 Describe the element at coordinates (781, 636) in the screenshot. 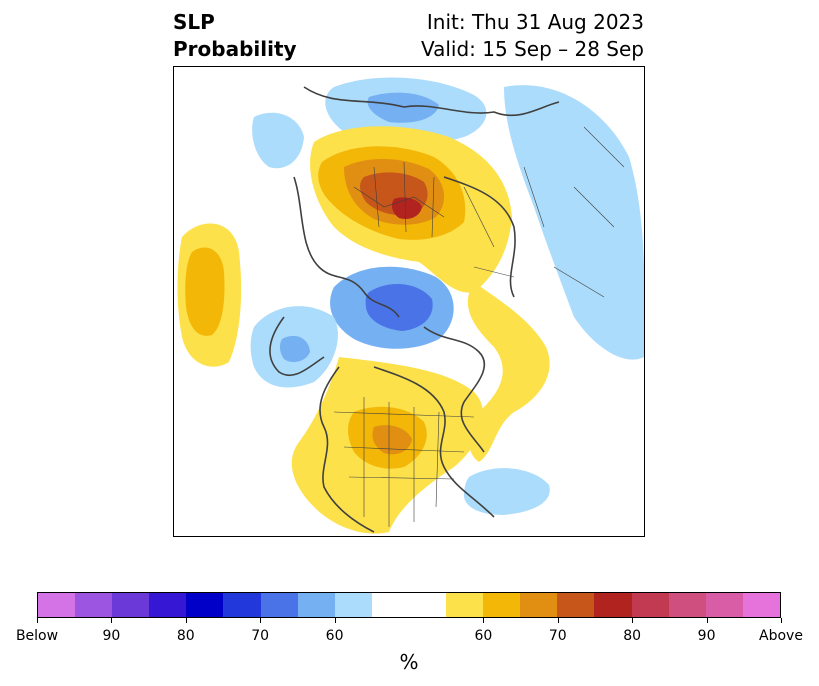

I see `colorbar-tick-label: Above` at that location.